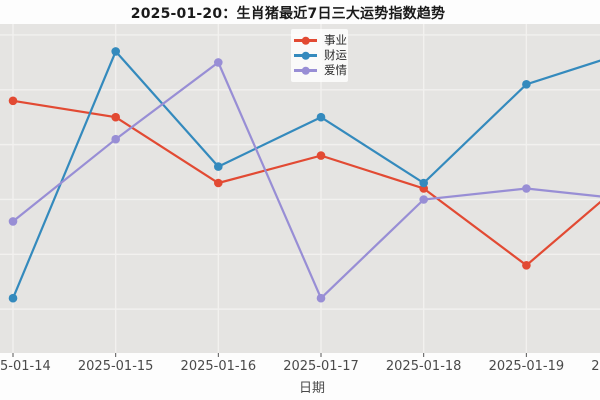 The height and width of the screenshot is (400, 600). I want to click on x-tick-label: 2025-01-16, so click(218, 366).